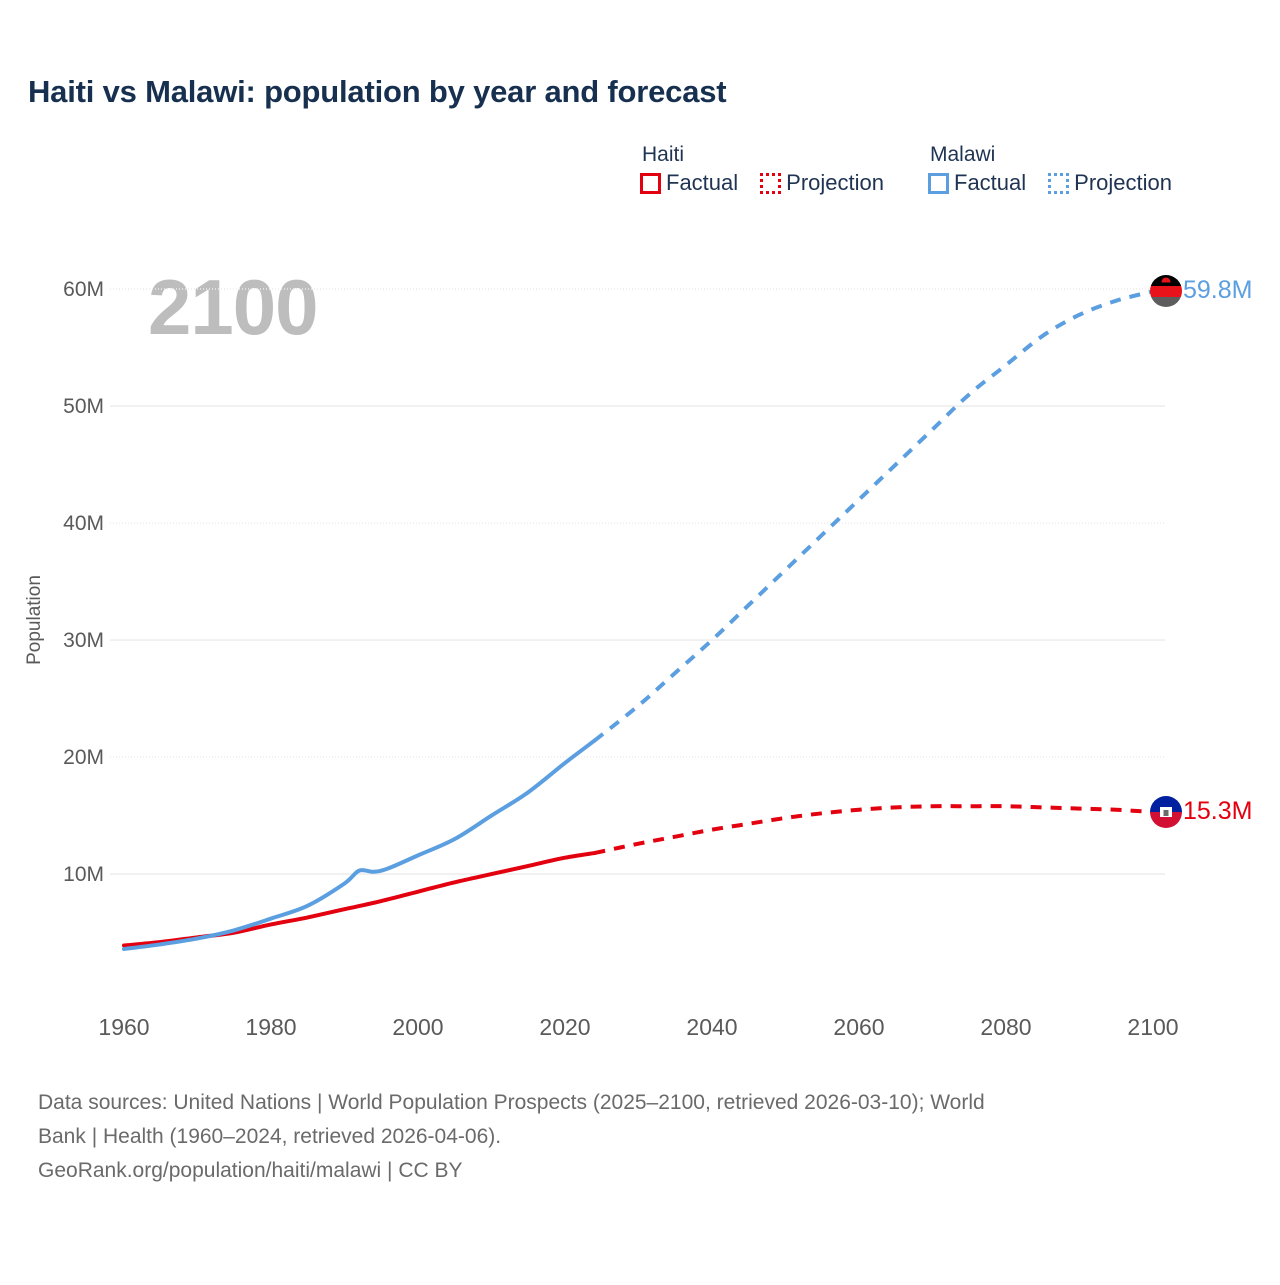  What do you see at coordinates (1218, 290) in the screenshot?
I see `malawi-endpoint-value: 59.8M` at bounding box center [1218, 290].